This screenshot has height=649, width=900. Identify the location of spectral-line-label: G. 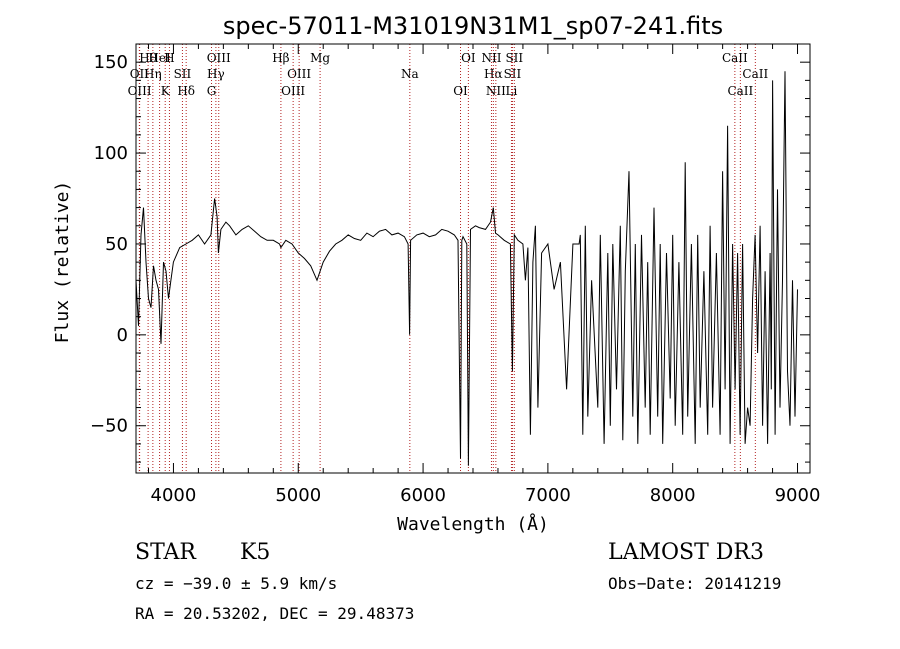
(212, 91).